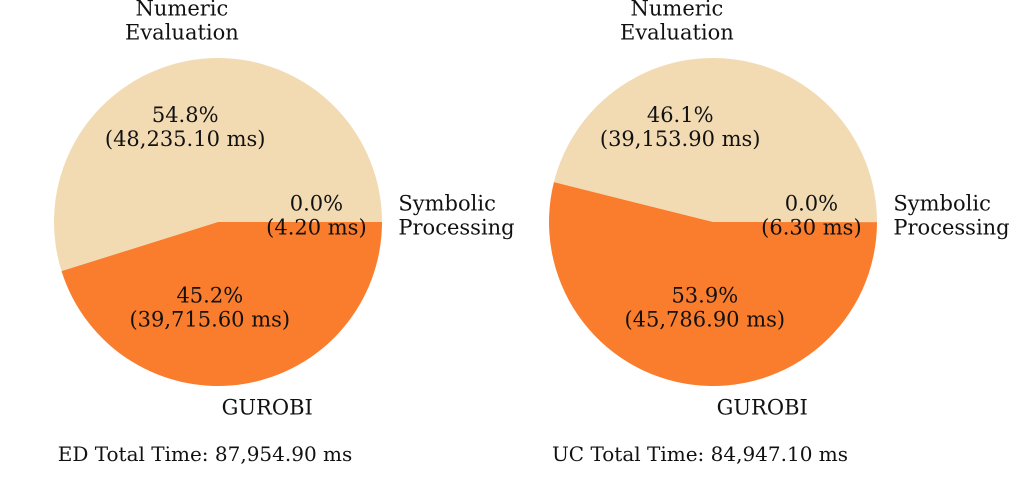  What do you see at coordinates (680, 115) in the screenshot?
I see `slice-percent-label: 46.1%` at bounding box center [680, 115].